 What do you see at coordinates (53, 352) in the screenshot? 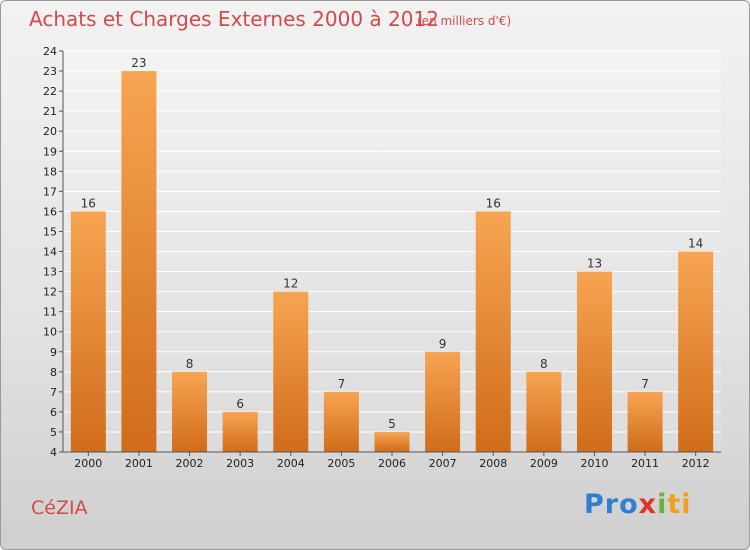
I see `y-tick-label: 9` at bounding box center [53, 352].